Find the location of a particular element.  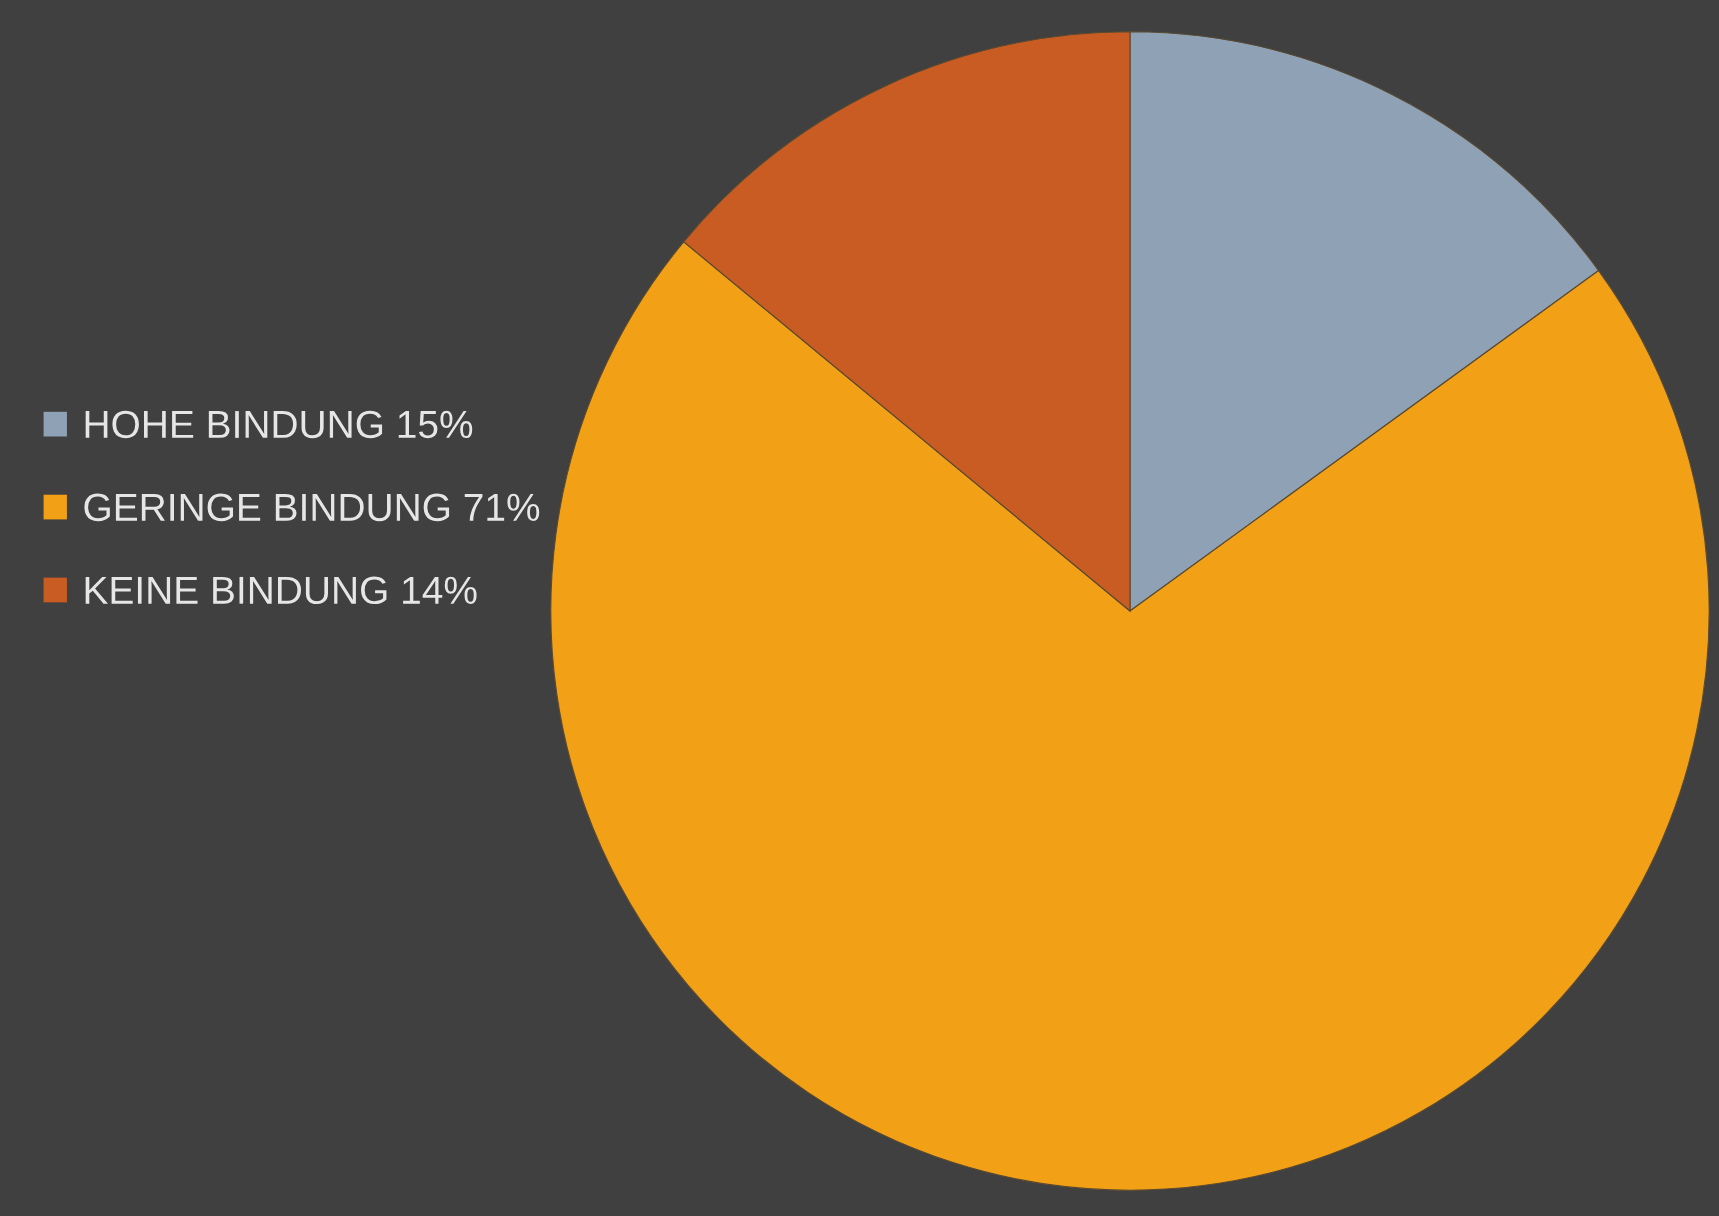

legend-label: GERINGE BINDUNG 71% is located at coordinates (312, 507).